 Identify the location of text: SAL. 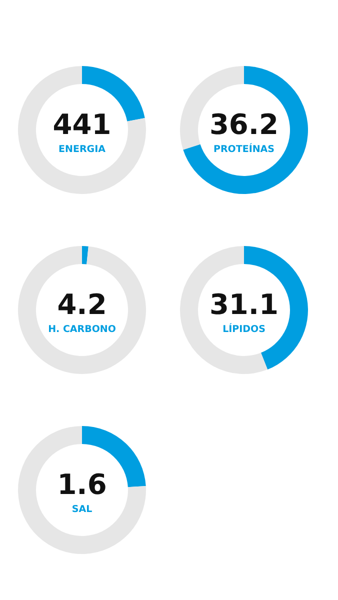
(82, 509).